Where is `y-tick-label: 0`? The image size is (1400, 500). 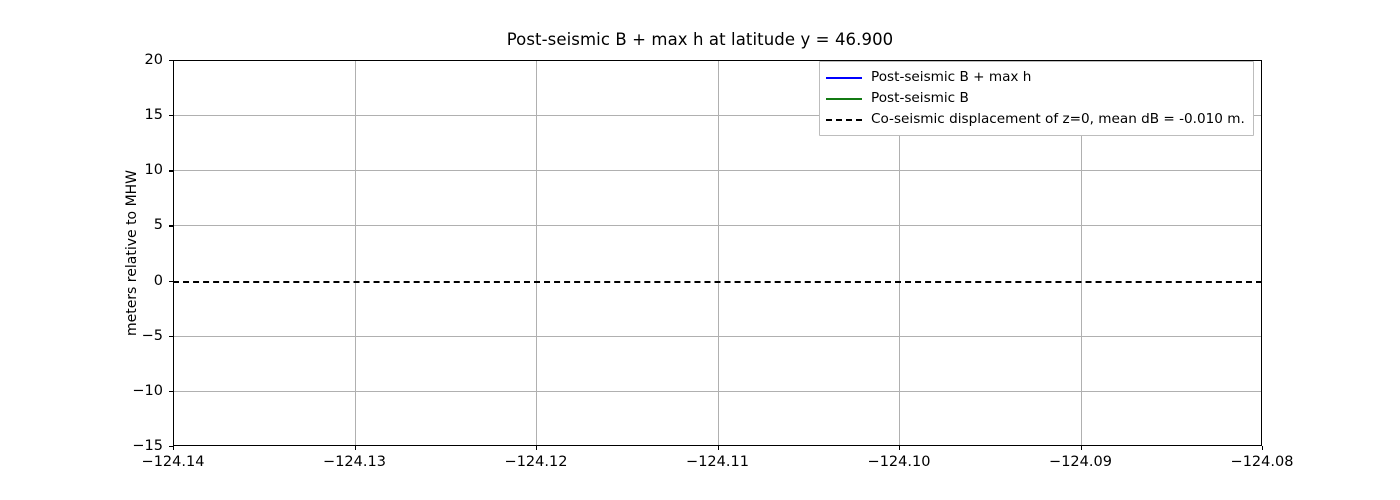 y-tick-label: 0 is located at coordinates (158, 280).